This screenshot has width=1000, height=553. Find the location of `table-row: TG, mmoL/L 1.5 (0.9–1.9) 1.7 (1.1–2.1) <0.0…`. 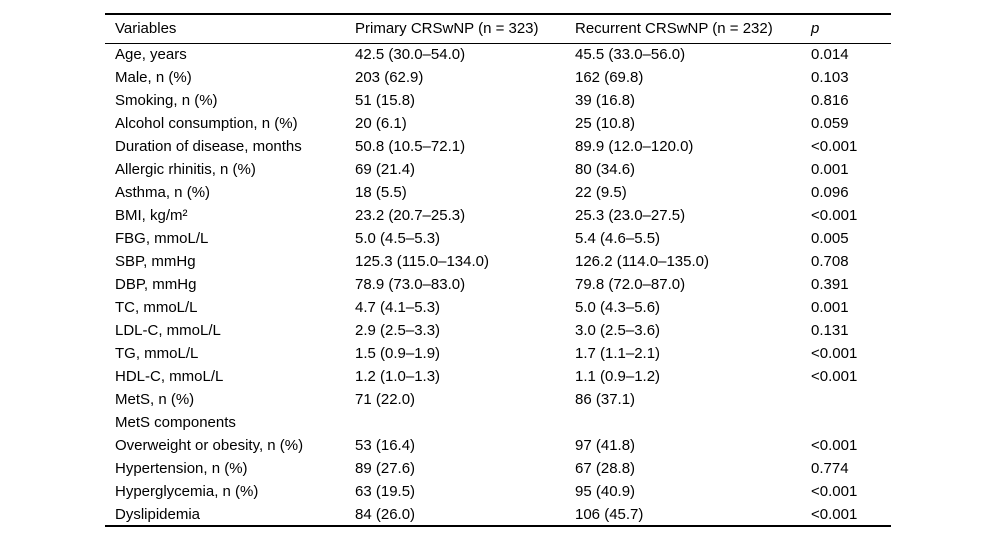

table-row: TG, mmoL/L 1.5 (0.9–1.9) 1.7 (1.1–2.1) <0.0… is located at coordinates (498, 353).